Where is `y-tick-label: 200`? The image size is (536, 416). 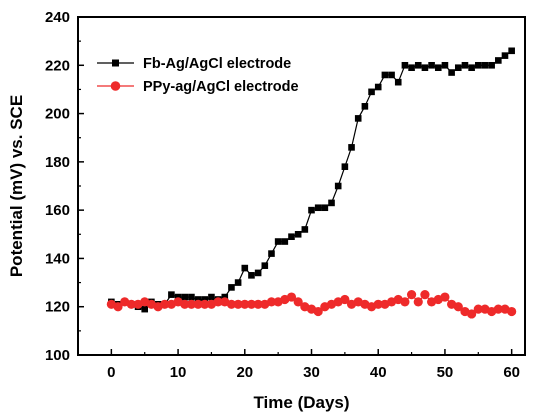 y-tick-label: 200 is located at coordinates (57, 114).